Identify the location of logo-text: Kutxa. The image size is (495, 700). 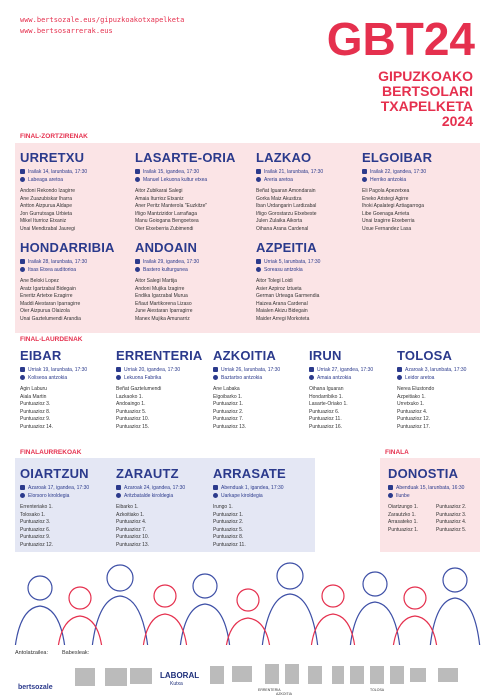
(176, 684).